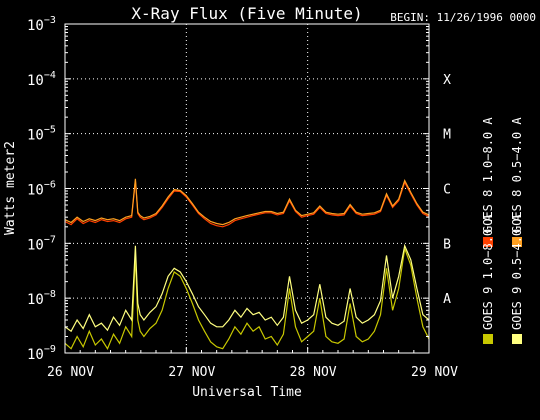 The height and width of the screenshot is (420, 540). What do you see at coordinates (246, 13) in the screenshot?
I see `chart-title: X-Ray Flux (Five Minute)` at bounding box center [246, 13].